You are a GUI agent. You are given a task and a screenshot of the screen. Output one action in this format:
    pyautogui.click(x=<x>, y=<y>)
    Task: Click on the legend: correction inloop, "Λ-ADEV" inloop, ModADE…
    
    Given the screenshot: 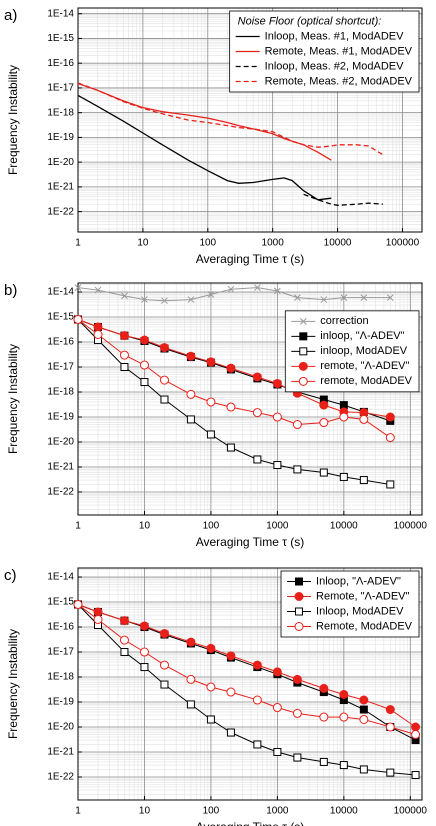 What is the action you would take?
    pyautogui.click(x=352, y=351)
    